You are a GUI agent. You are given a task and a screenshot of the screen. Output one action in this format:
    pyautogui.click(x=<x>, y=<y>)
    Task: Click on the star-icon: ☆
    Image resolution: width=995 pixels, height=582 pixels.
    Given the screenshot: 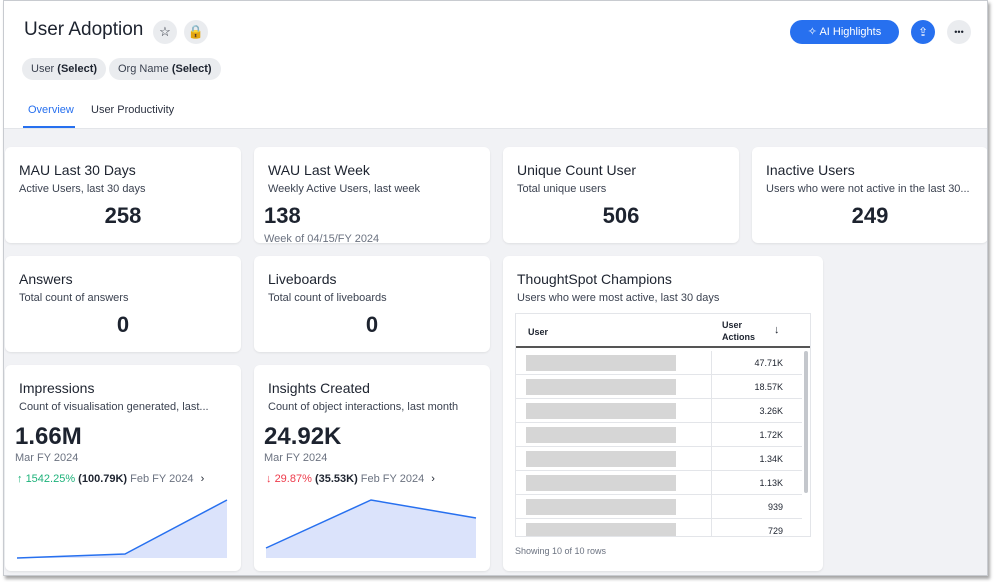 What is the action you would take?
    pyautogui.click(x=165, y=32)
    